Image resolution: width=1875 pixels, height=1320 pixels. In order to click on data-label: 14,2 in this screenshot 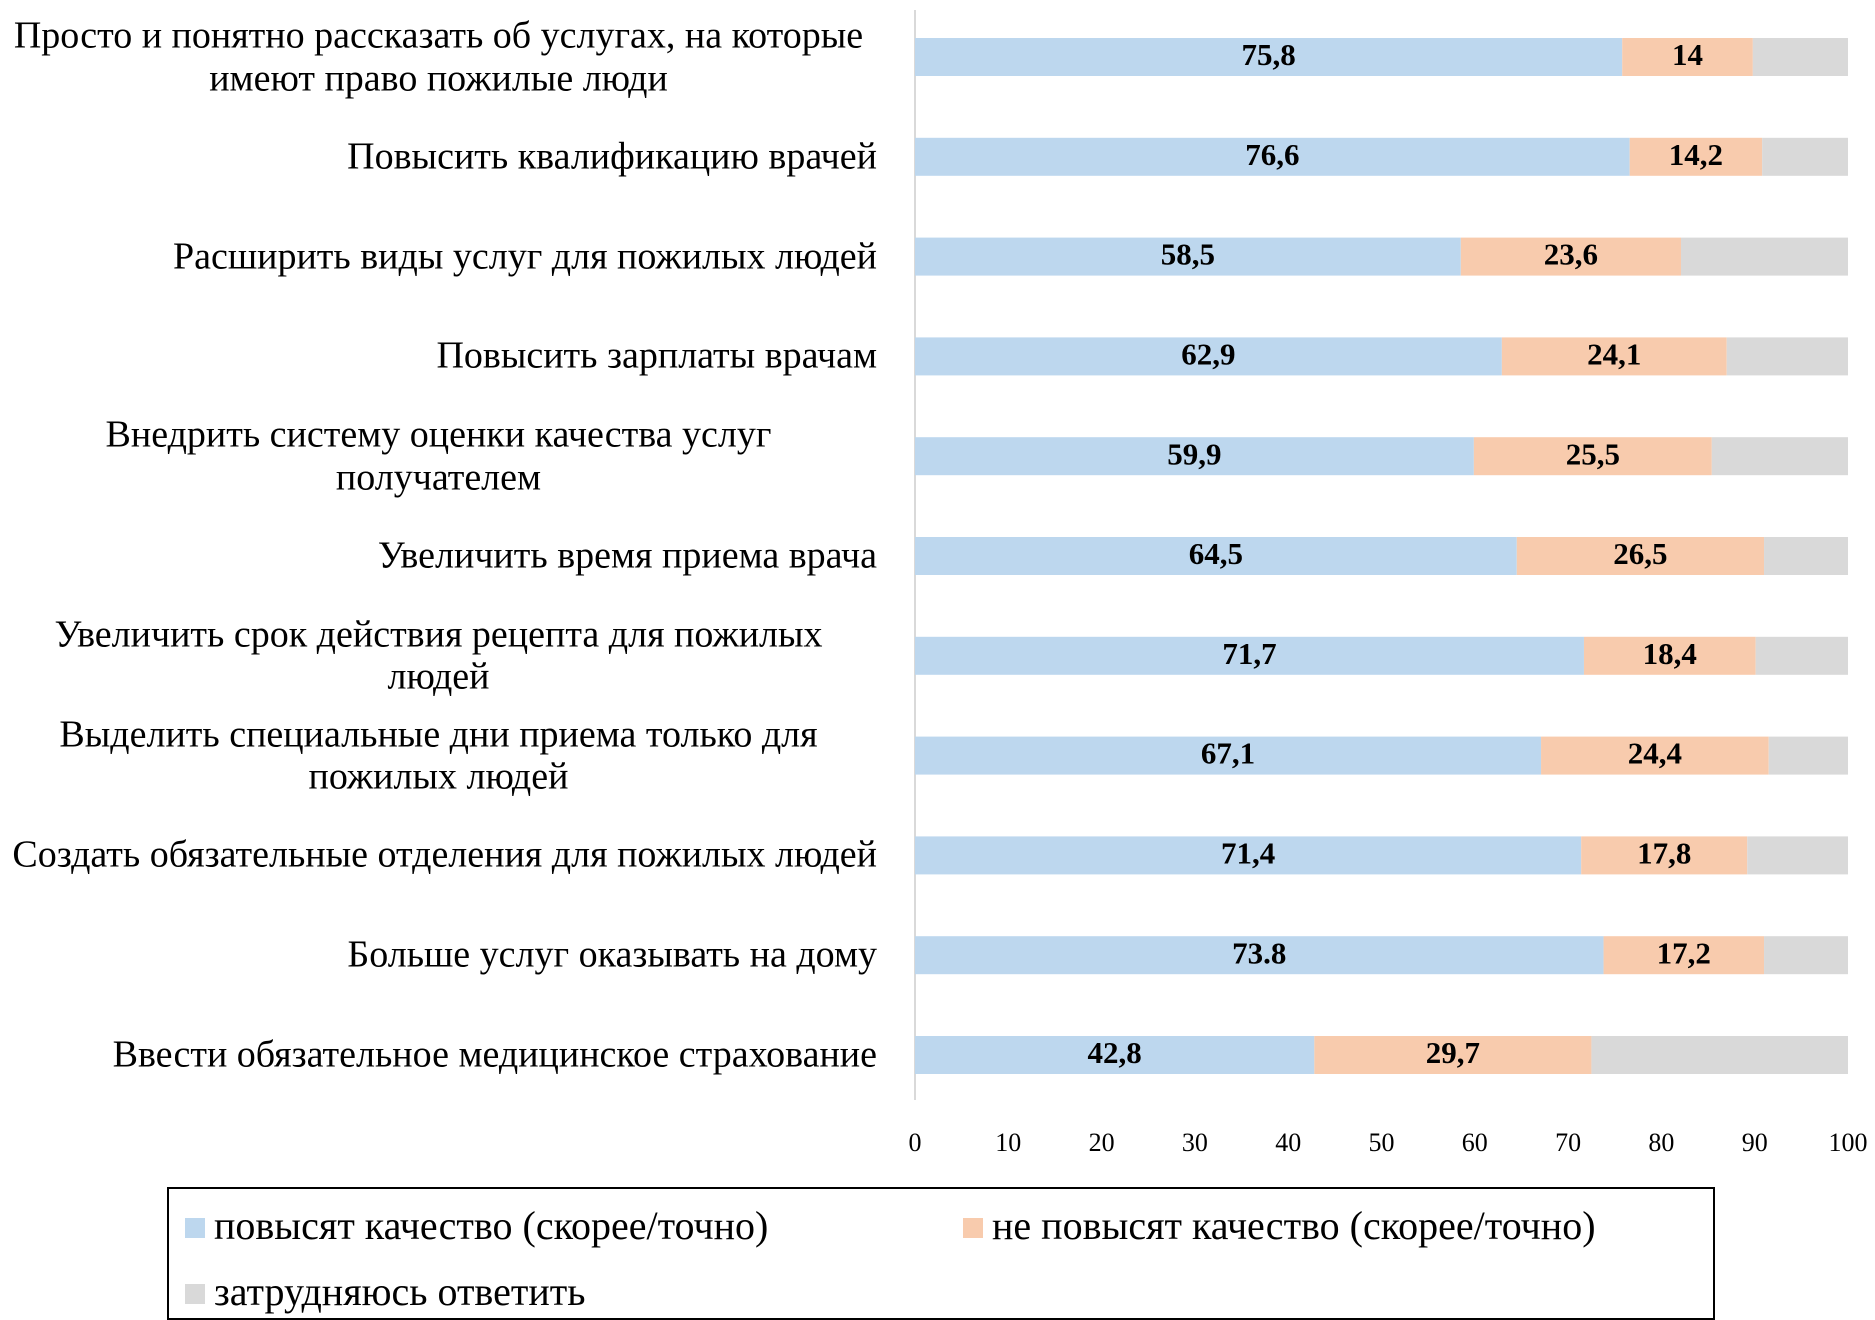, I will do `click(1696, 154)`.